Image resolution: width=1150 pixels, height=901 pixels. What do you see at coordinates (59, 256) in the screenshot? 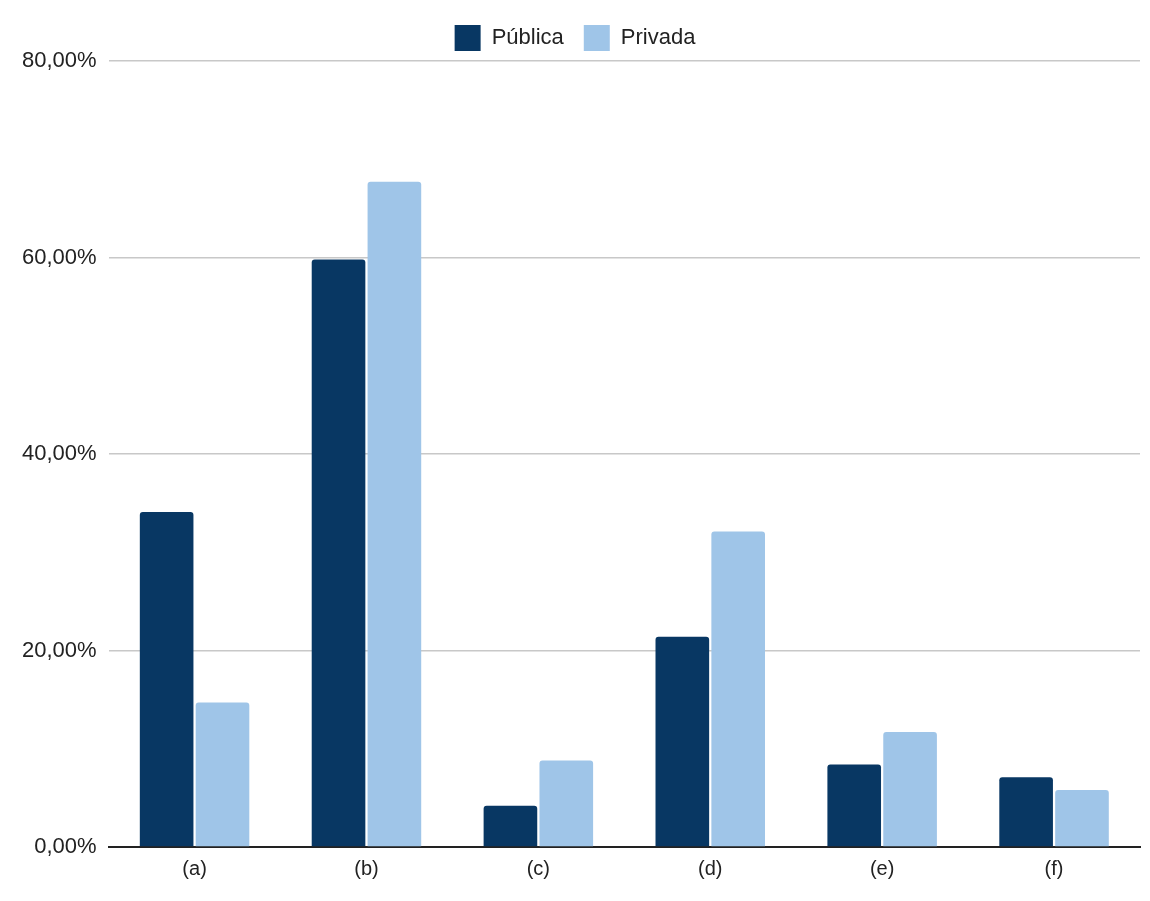
I see `y-tick-label: 60,00%` at bounding box center [59, 256].